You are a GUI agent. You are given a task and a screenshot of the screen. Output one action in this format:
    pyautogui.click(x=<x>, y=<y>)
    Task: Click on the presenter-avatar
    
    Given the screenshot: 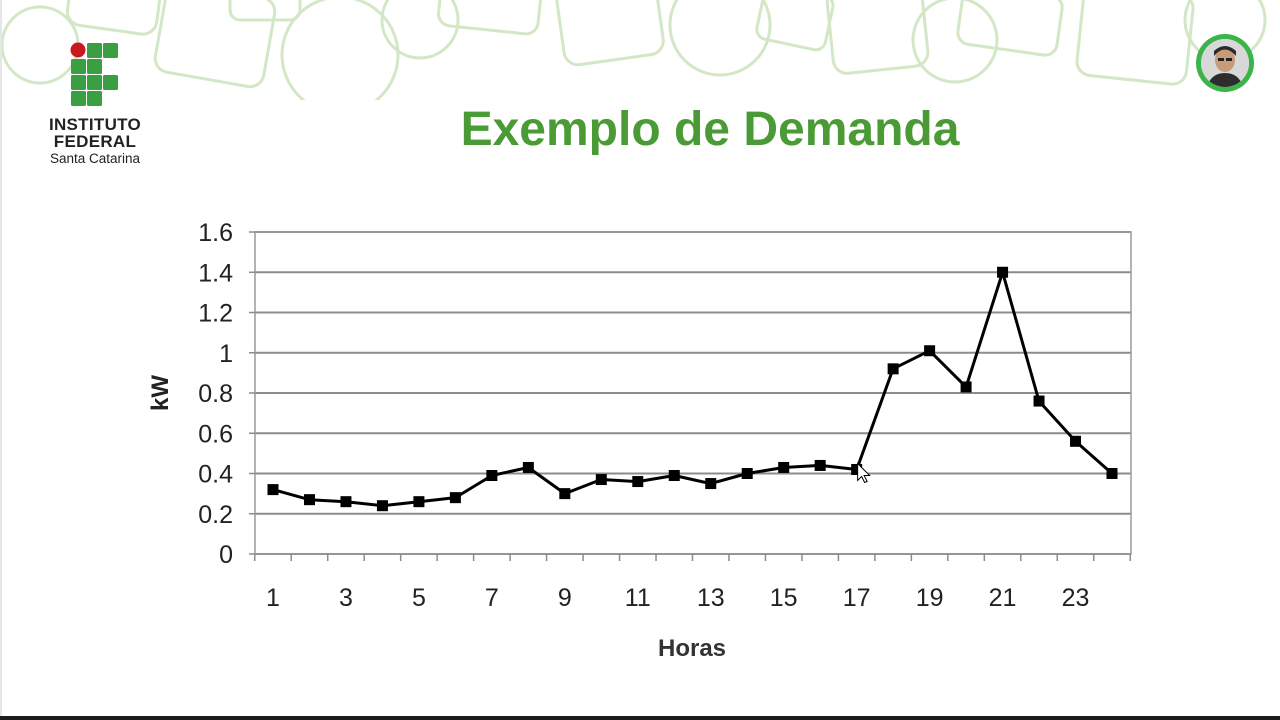 What is the action you would take?
    pyautogui.click(x=1225, y=63)
    